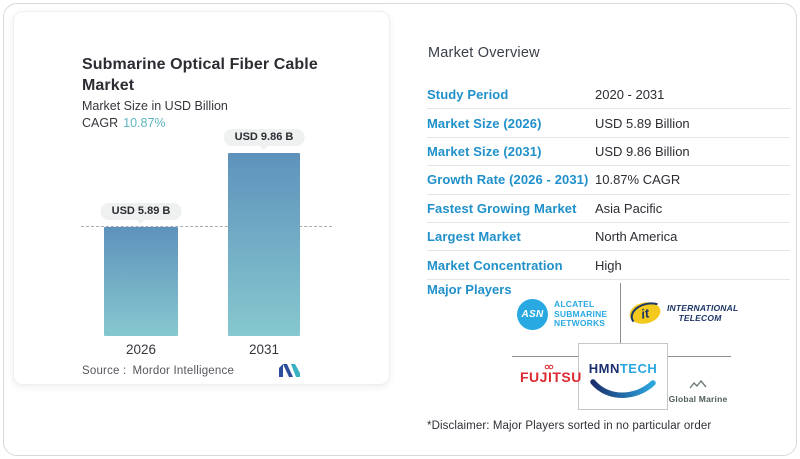  Describe the element at coordinates (549, 367) in the screenshot. I see `fujitsu-mark-icon` at that location.